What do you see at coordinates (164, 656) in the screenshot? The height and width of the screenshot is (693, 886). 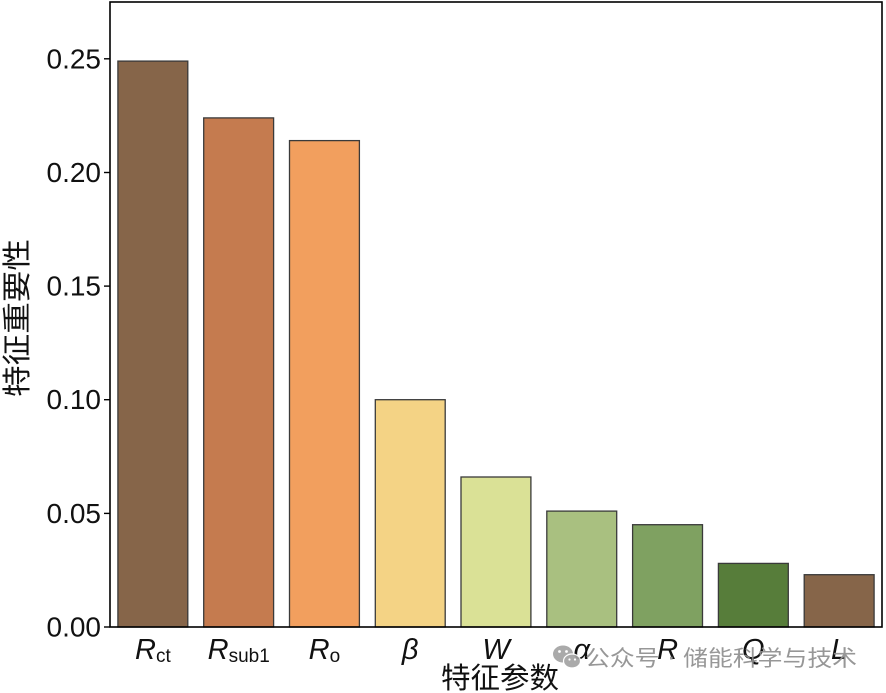 I see `x-tick-label-subscript: ct` at bounding box center [164, 656].